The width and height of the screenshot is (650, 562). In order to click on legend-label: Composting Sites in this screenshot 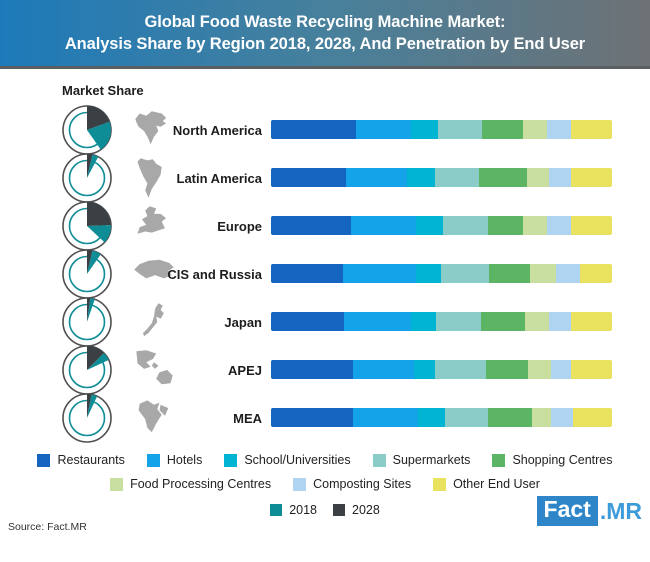, I will do `click(362, 484)`.